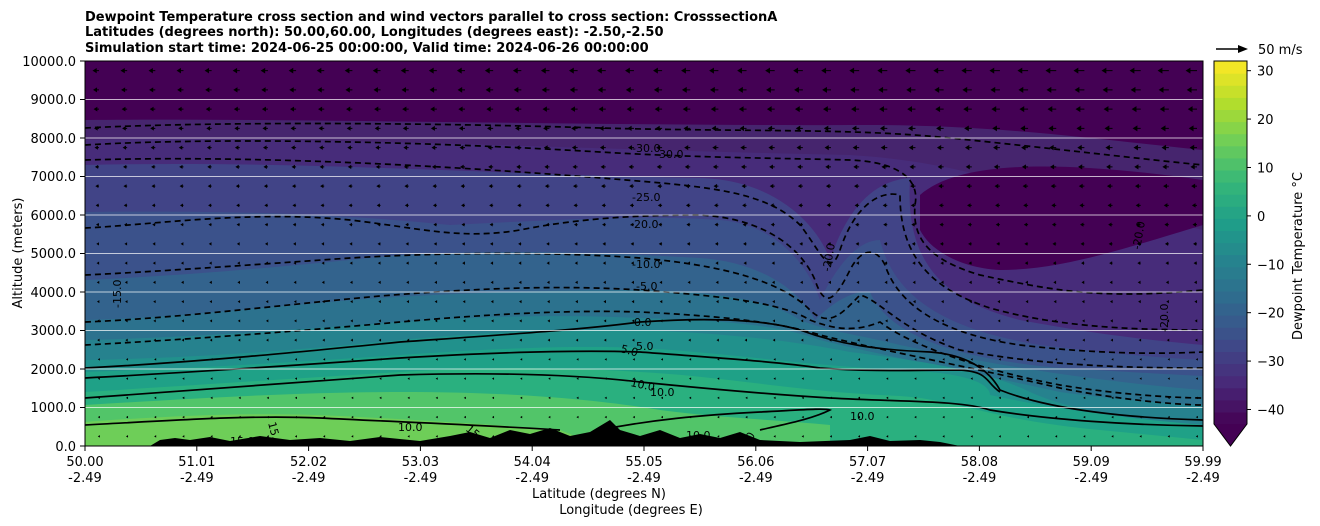 The image size is (1320, 526). Describe the element at coordinates (1298, 256) in the screenshot. I see `colorbar-label: Dewpoint Temperature °C` at that location.